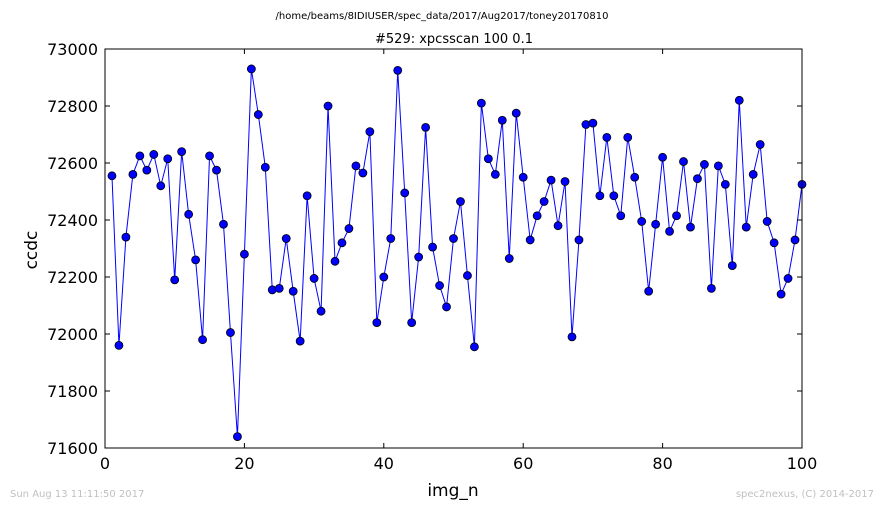  I want to click on y-axis-label: ccdc, so click(32, 250).